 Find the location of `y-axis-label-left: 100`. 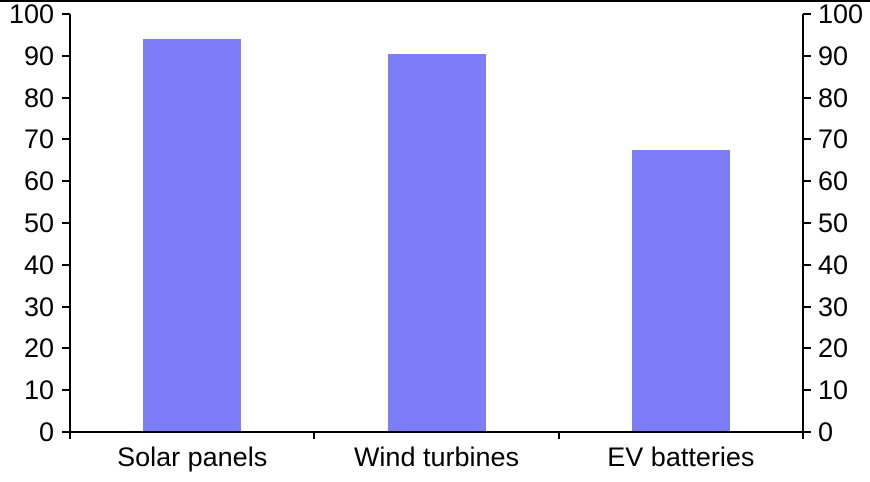

y-axis-label-left: 100 is located at coordinates (31, 14).